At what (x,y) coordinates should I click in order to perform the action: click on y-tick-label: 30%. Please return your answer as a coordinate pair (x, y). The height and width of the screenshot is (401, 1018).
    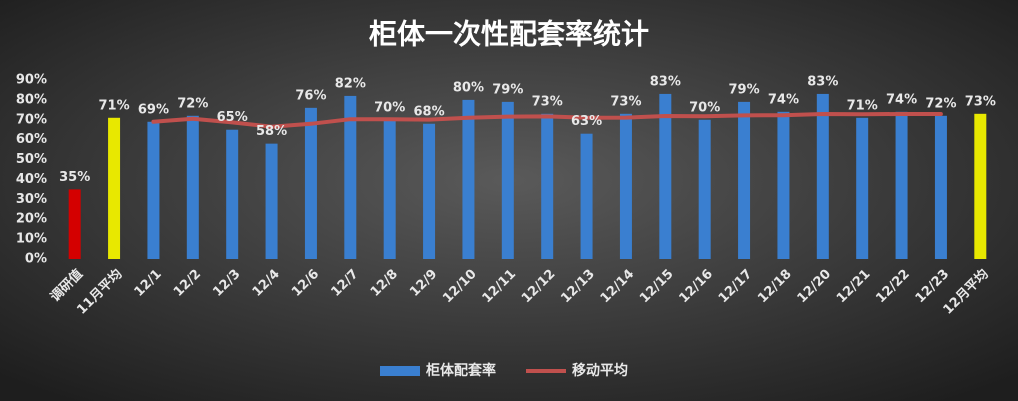
    Looking at the image, I should click on (31, 199).